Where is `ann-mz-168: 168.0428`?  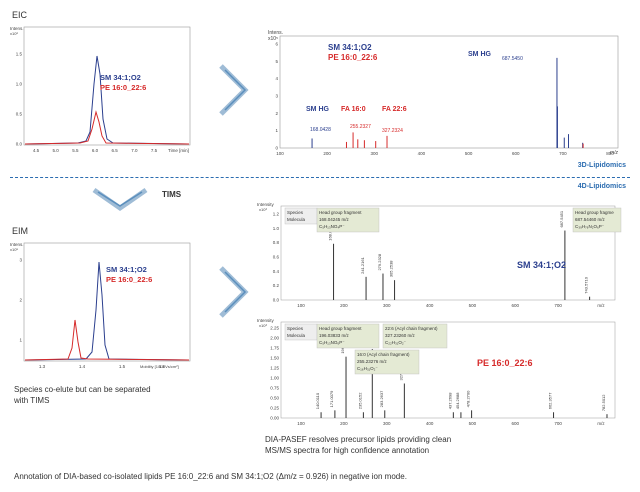 ann-mz-168: 168.0428 is located at coordinates (320, 130).